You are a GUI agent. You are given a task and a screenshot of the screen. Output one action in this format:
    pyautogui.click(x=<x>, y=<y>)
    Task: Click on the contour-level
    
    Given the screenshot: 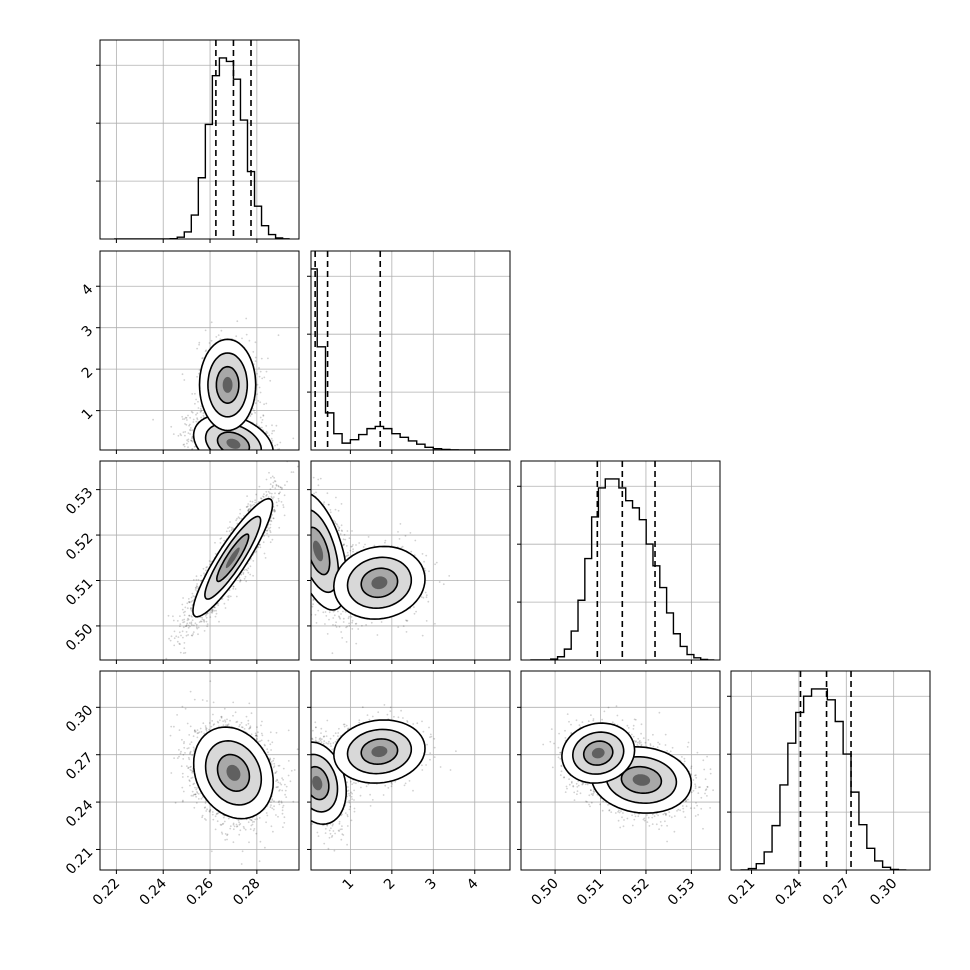 What is the action you would take?
    pyautogui.click(x=227, y=384)
    